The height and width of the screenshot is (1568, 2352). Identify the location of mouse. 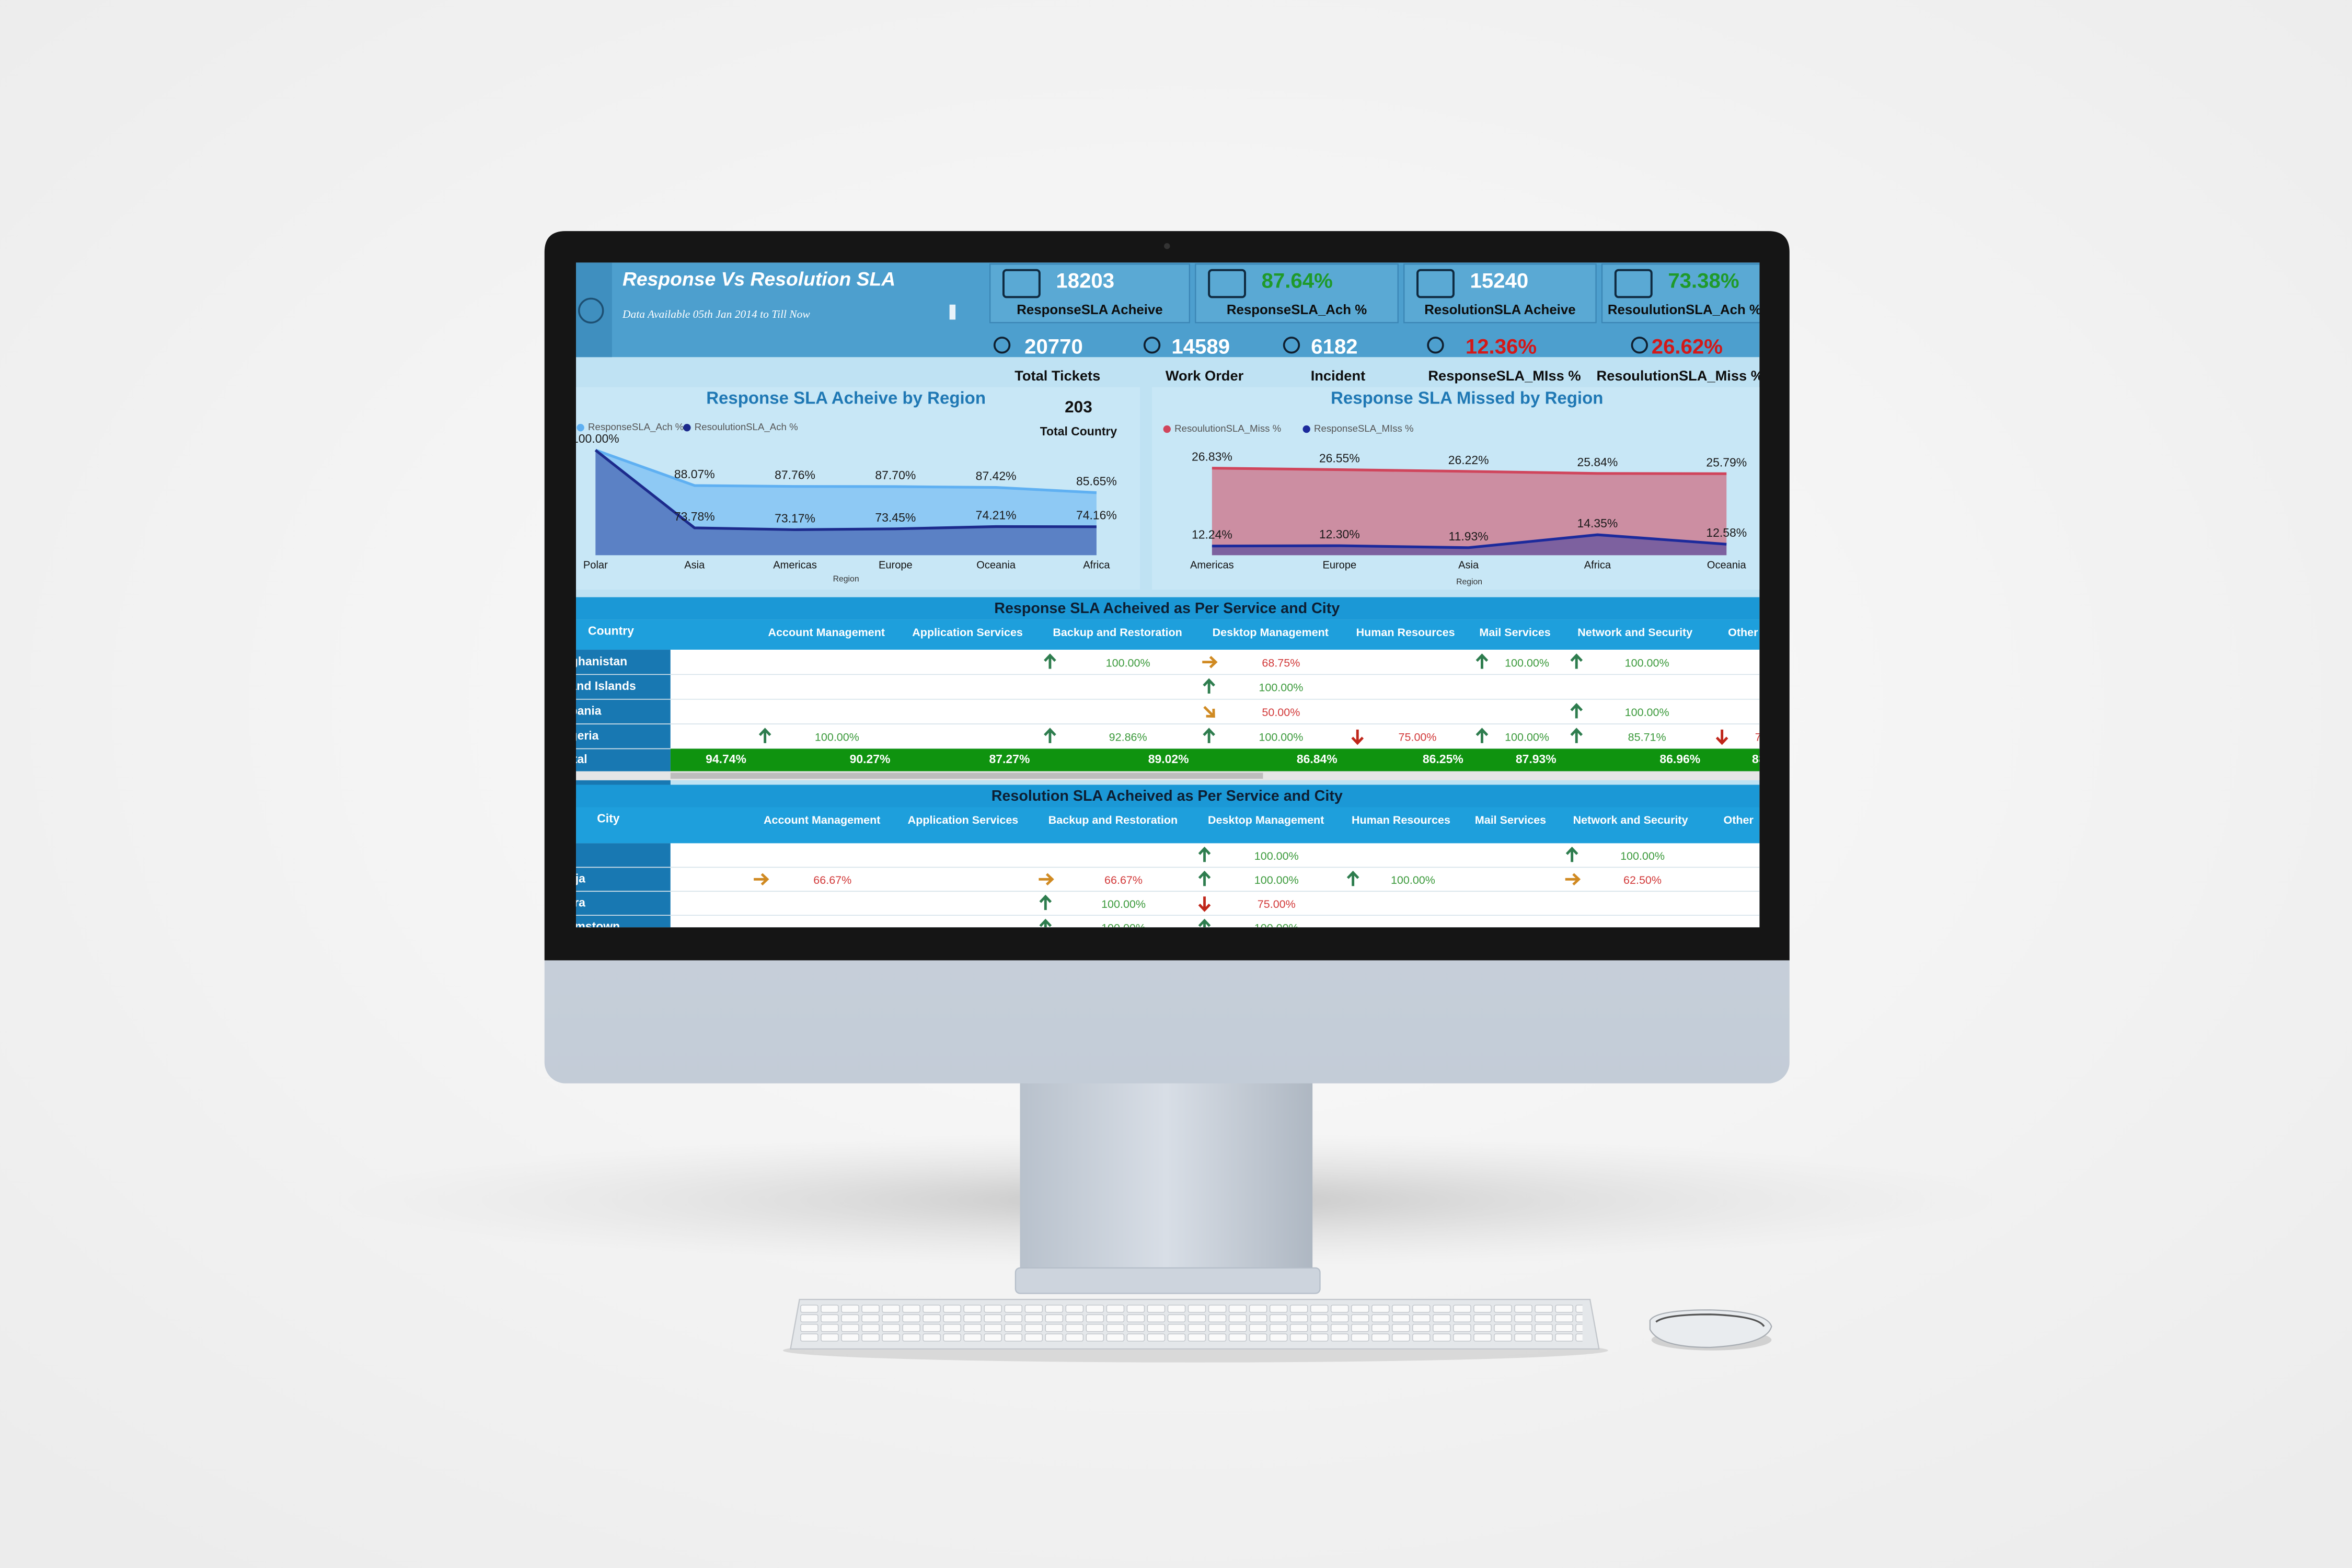
(1710, 1328).